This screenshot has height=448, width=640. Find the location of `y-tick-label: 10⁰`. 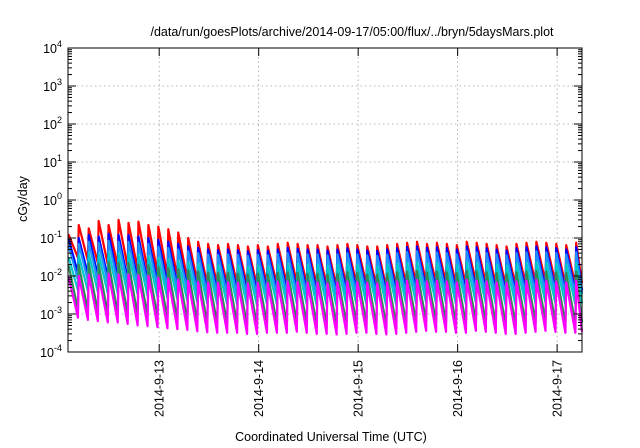

y-tick-label: 10⁰ is located at coordinates (52, 199).